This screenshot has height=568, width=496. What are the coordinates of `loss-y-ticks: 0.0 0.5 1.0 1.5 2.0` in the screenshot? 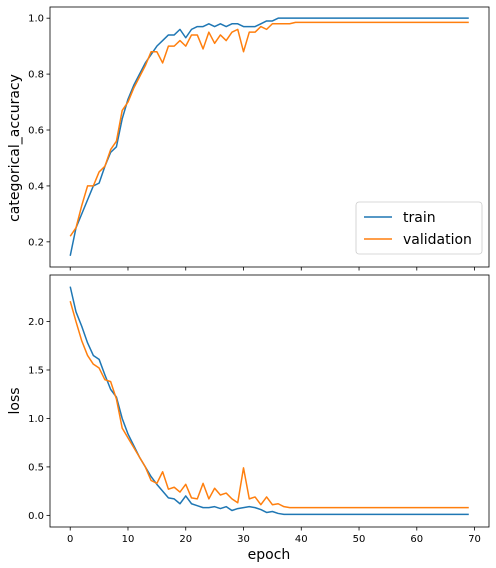 It's located at (39, 419).